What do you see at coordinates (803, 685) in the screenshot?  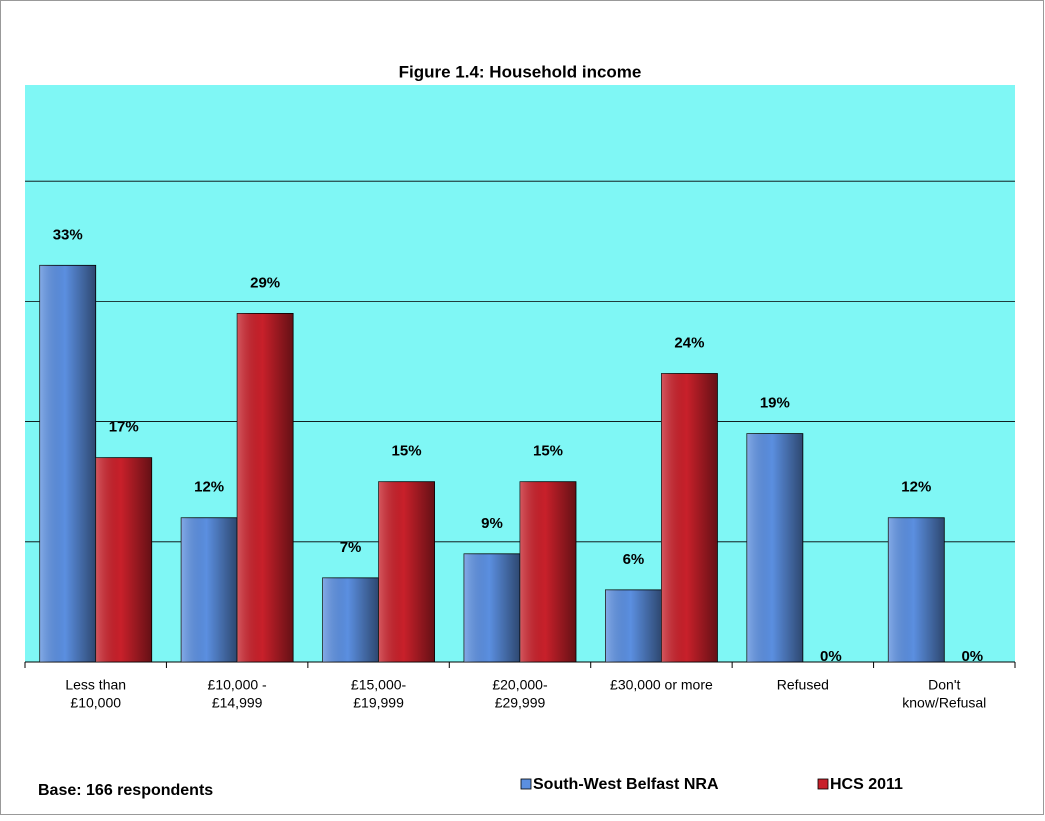 I see `x-tick-label: Refused` at bounding box center [803, 685].